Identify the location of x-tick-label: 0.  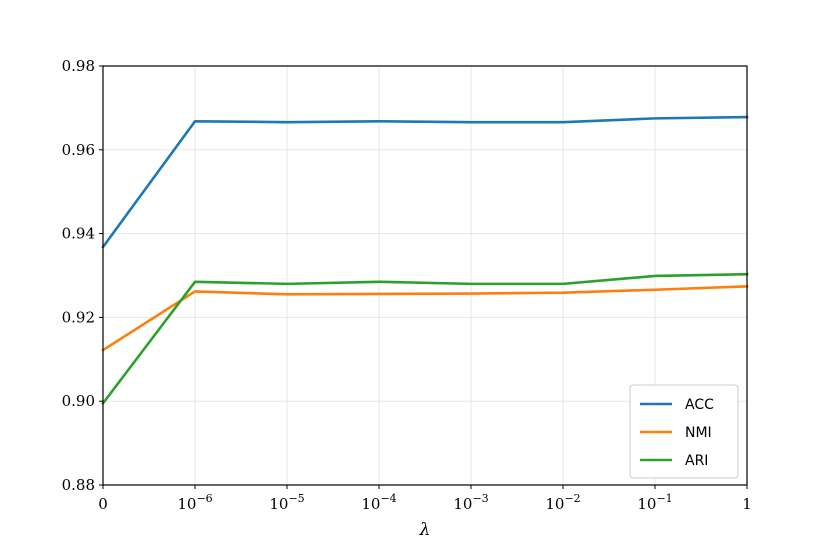
(103, 504).